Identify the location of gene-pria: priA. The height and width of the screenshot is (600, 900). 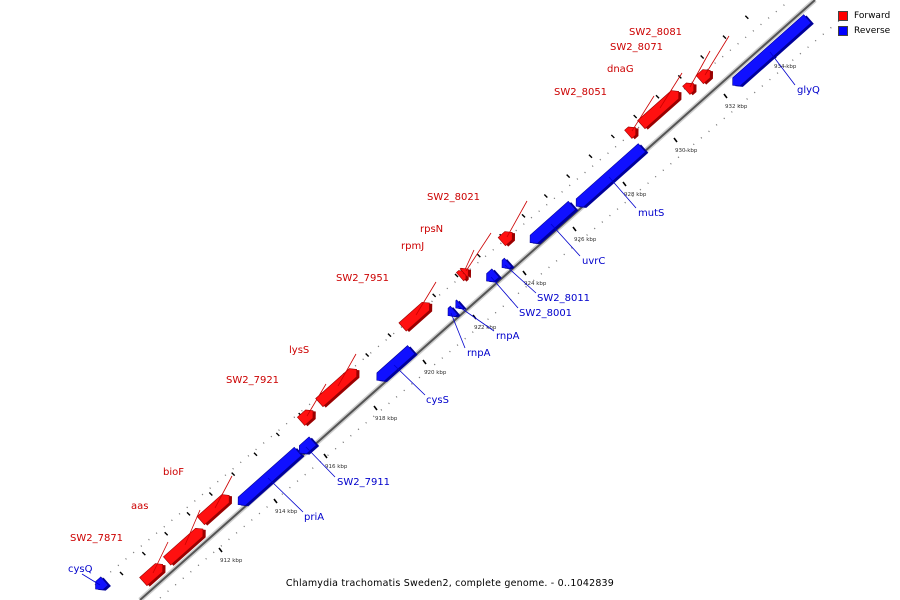
(279, 484).